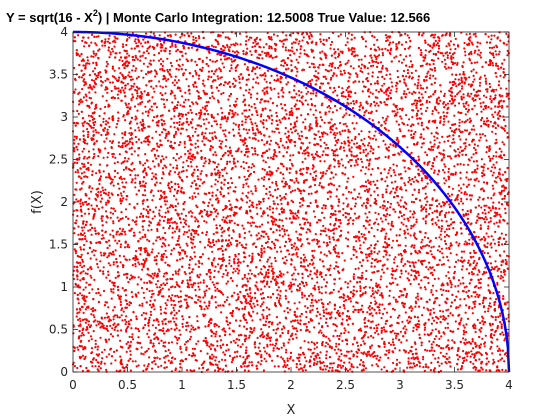 Image resolution: width=560 pixels, height=420 pixels. Describe the element at coordinates (95, 13) in the screenshot. I see `chart-title-superscript: 2` at that location.